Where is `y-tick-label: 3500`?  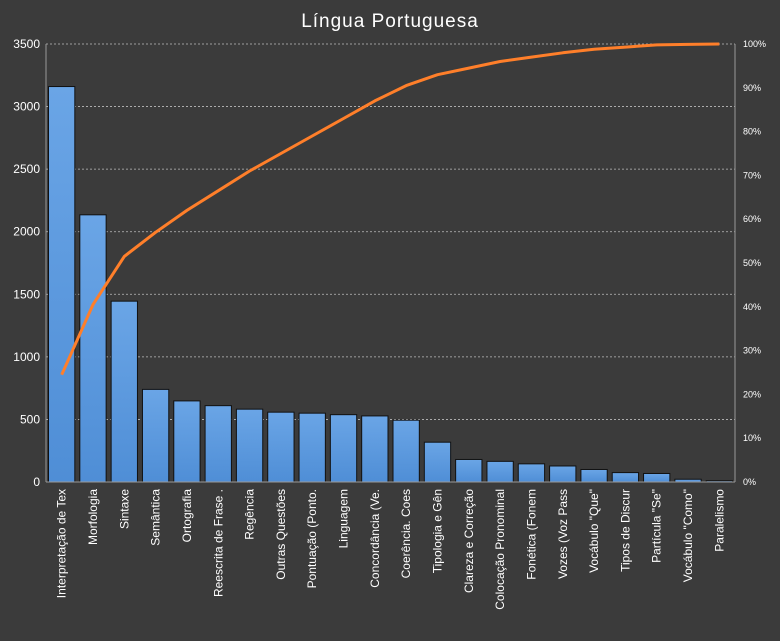
y-tick-label: 3500 is located at coordinates (26, 44).